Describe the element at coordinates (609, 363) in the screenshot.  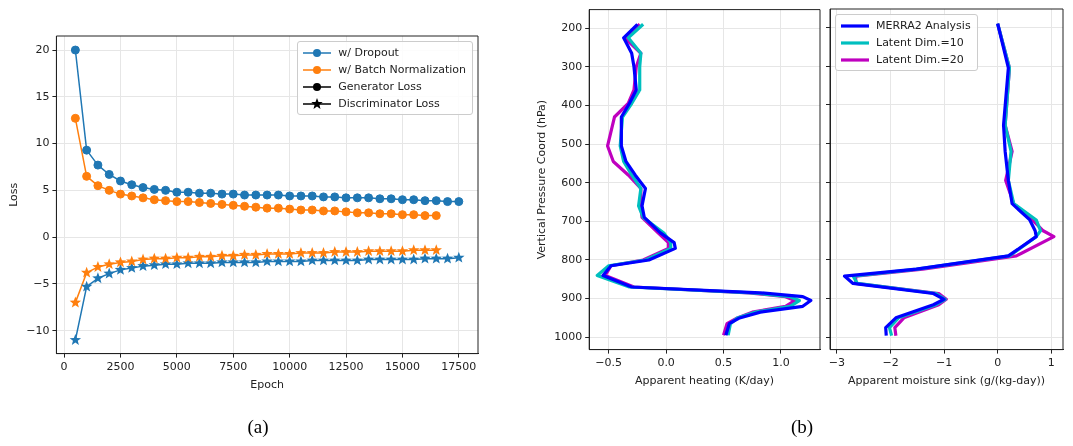
I see `x-tick-label: −0.5` at that location.